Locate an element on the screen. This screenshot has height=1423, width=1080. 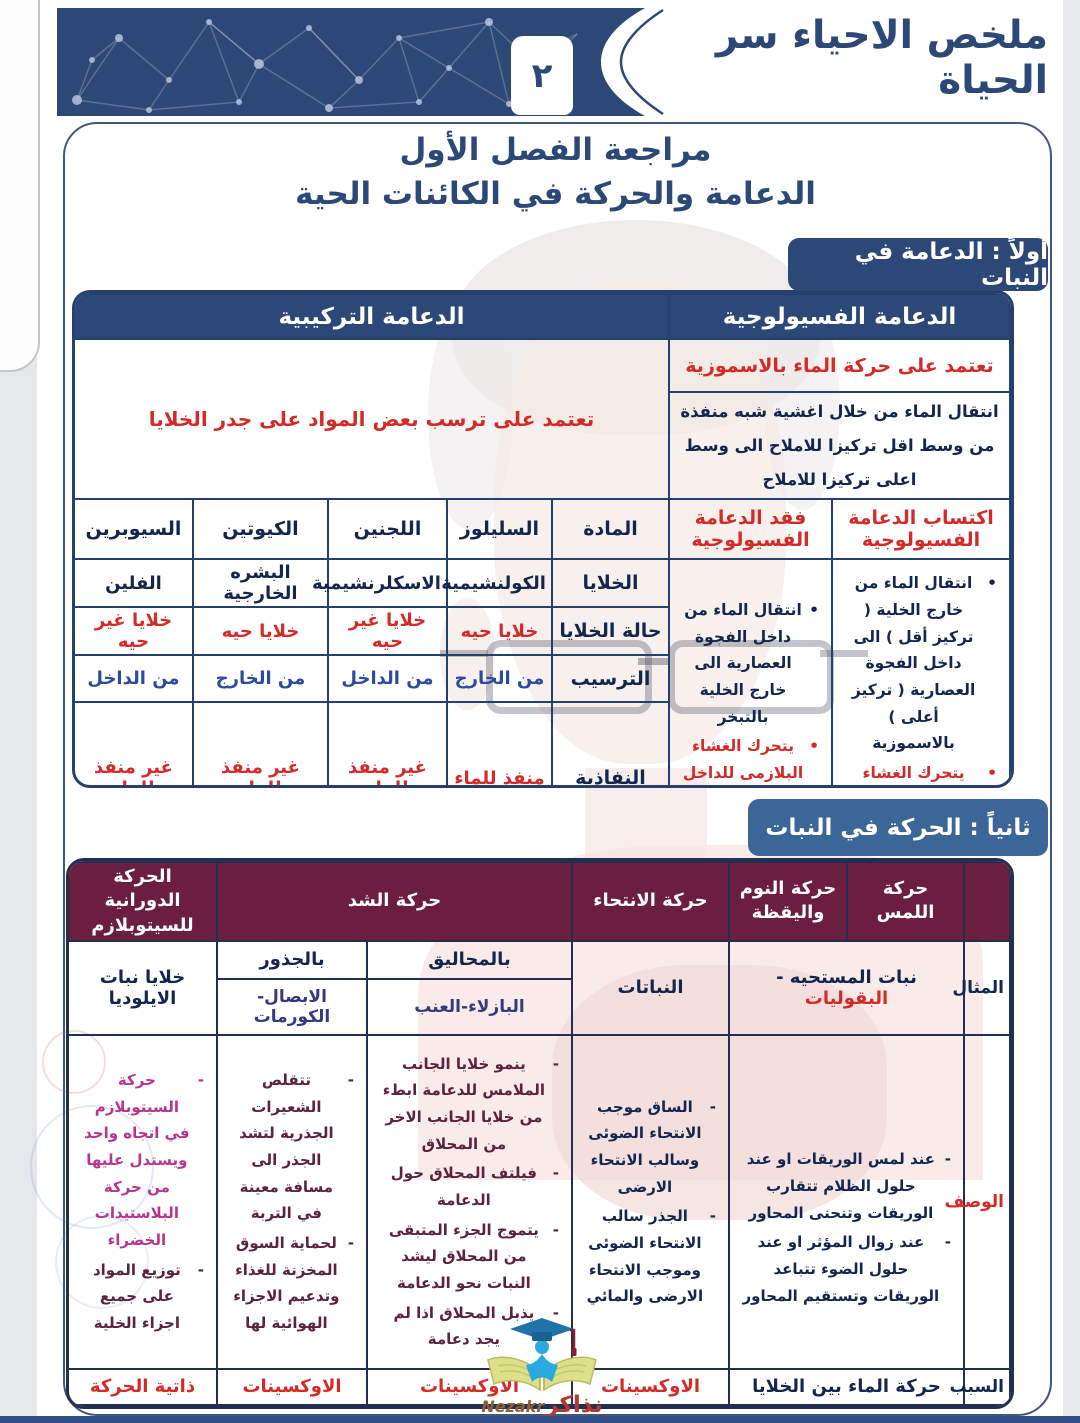
grid-label-permeability: النفاذية is located at coordinates (610, 743).